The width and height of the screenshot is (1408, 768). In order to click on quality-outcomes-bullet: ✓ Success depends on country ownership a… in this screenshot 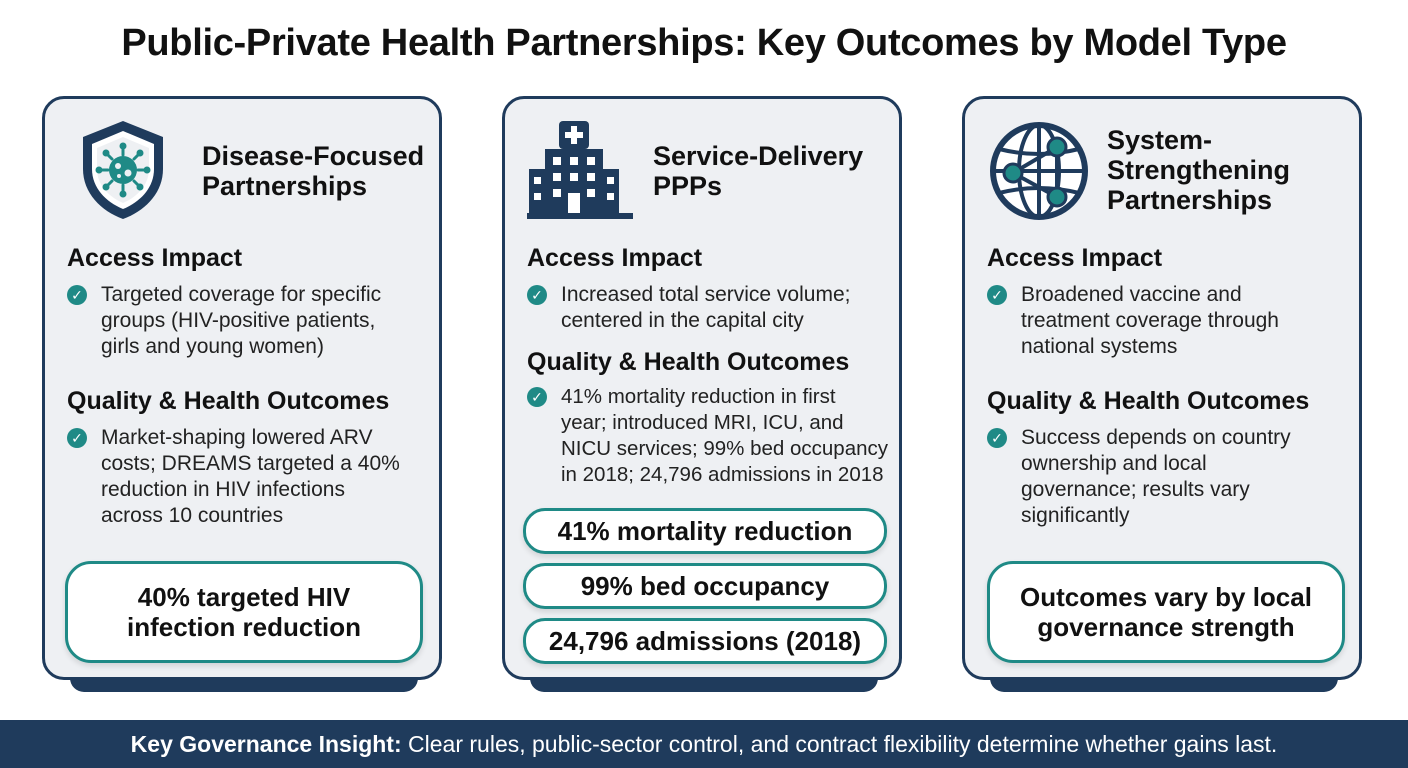, I will do `click(1168, 477)`.